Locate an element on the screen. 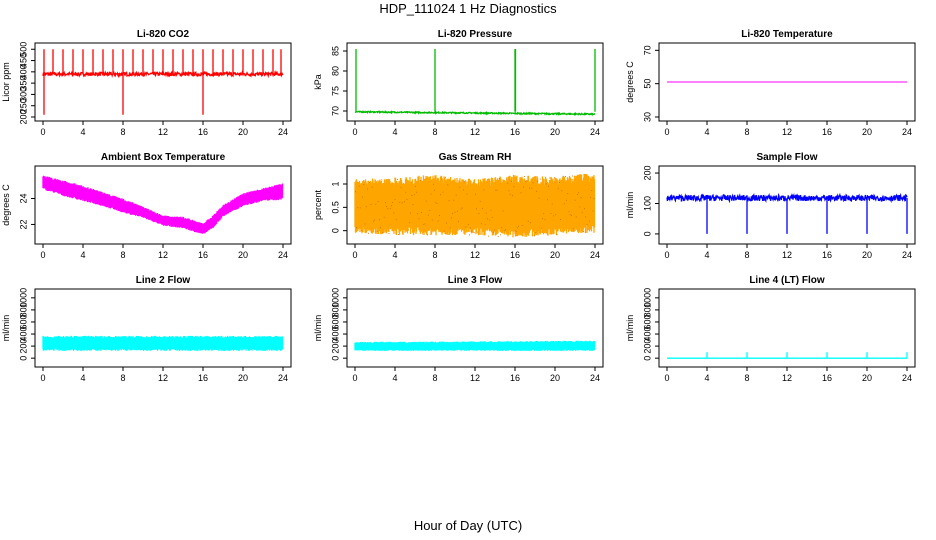 Image resolution: width=936 pixels, height=540 pixels. y-tick-label: 500 is located at coordinates (23, 49).